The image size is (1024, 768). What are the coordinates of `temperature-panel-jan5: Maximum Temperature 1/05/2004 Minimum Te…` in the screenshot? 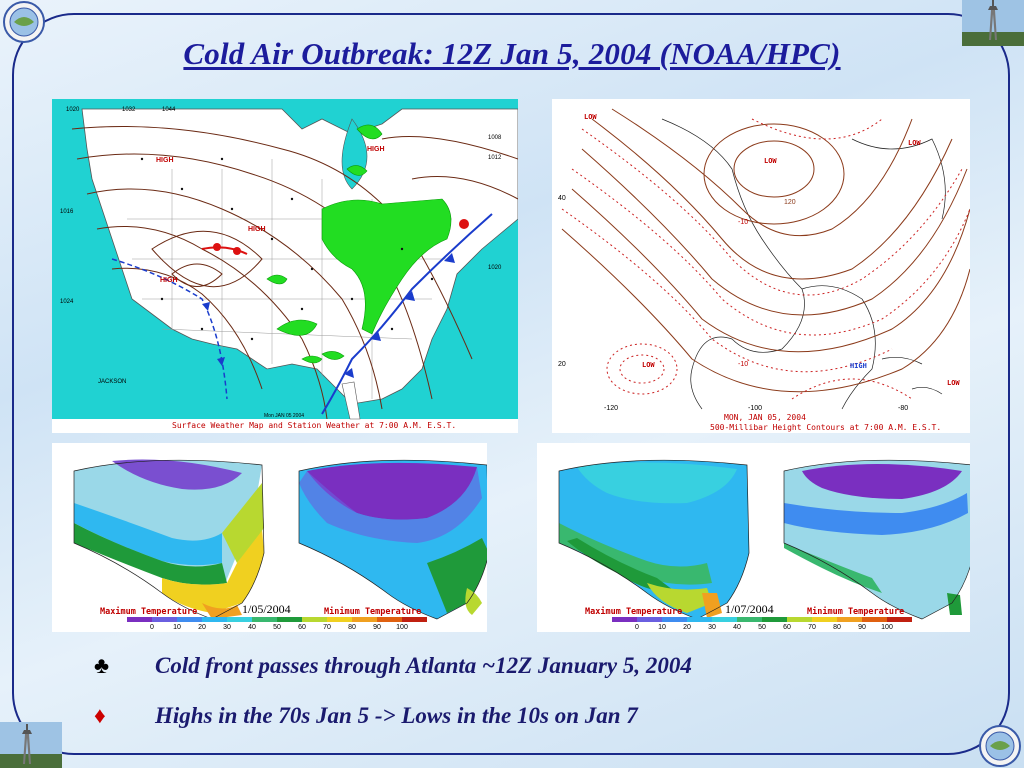 It's located at (269, 537).